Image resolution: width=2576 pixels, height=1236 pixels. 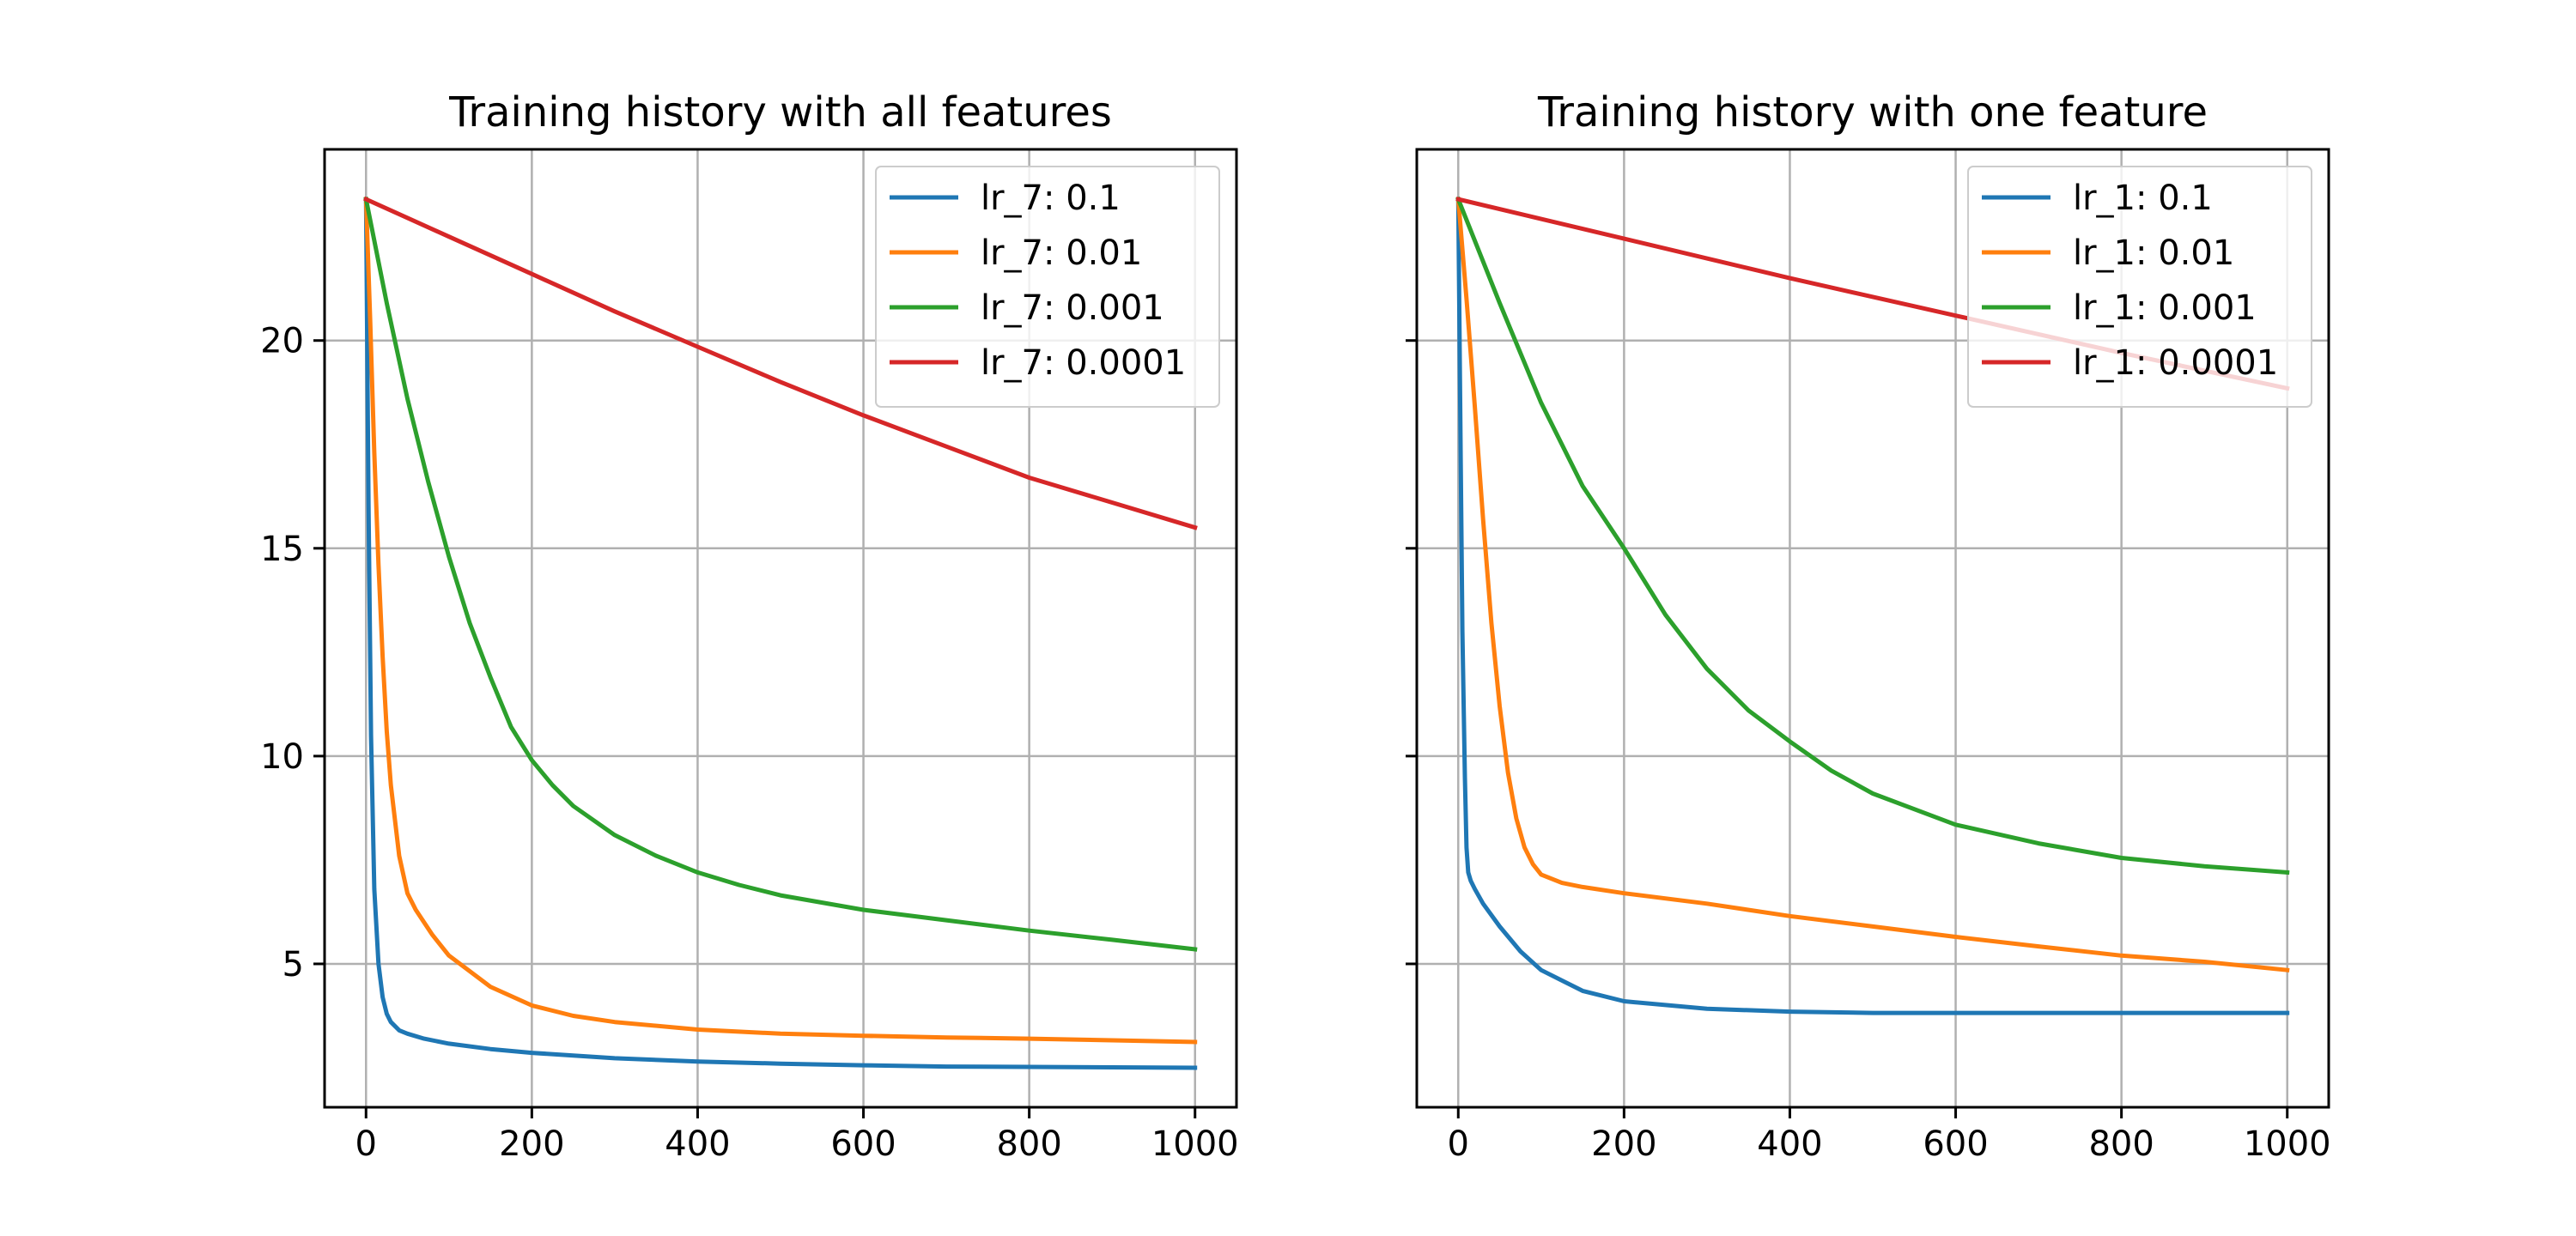 What do you see at coordinates (1051, 198) in the screenshot?
I see `legend-label: lr_7: 0.1` at bounding box center [1051, 198].